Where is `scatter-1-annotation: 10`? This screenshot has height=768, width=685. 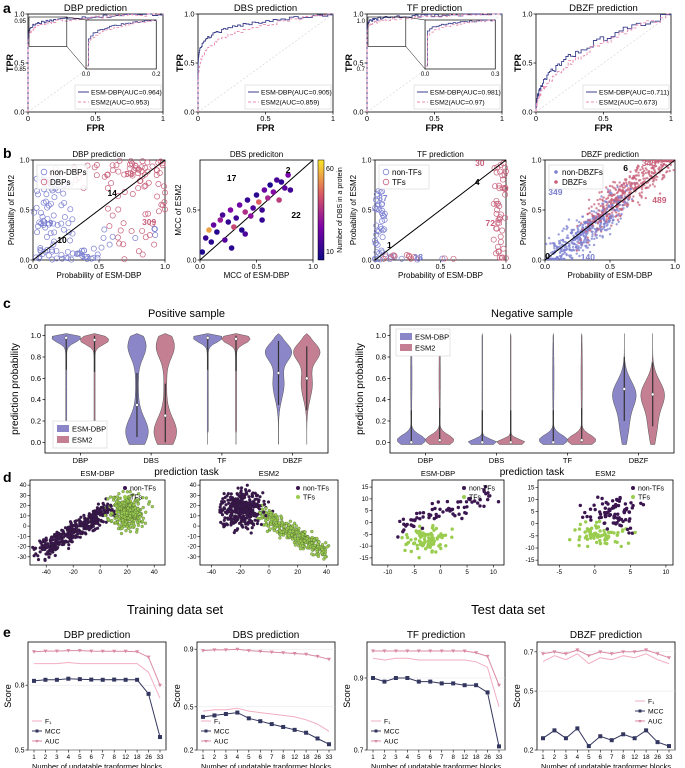
scatter-1-annotation: 10 is located at coordinates (62, 240).